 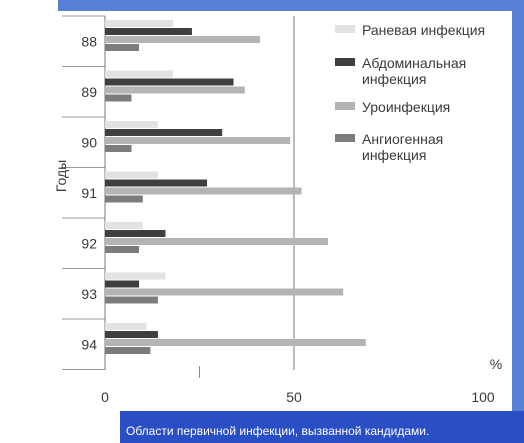 I want to click on x-tick-label: 0, so click(x=105, y=397).